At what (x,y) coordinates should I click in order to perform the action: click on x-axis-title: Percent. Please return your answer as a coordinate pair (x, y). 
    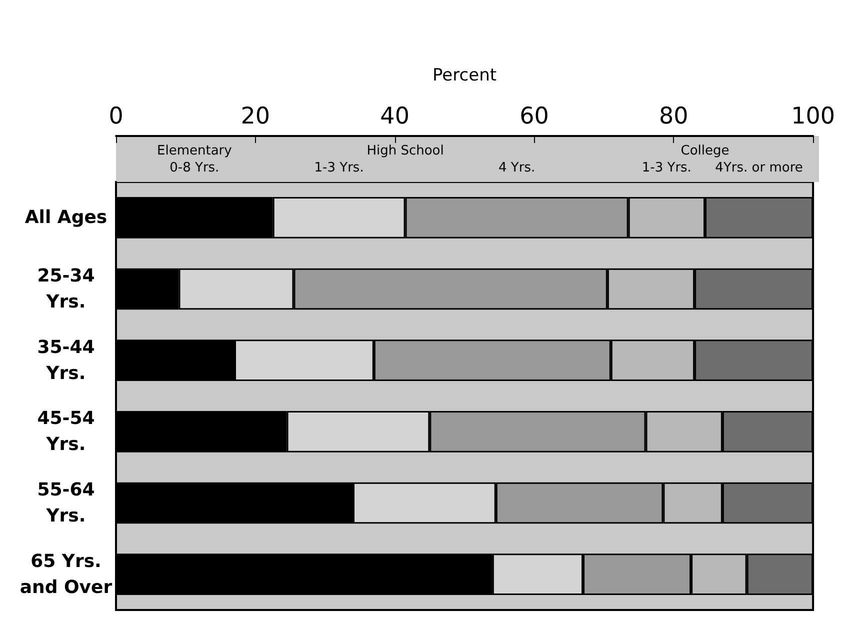
    Looking at the image, I should click on (464, 76).